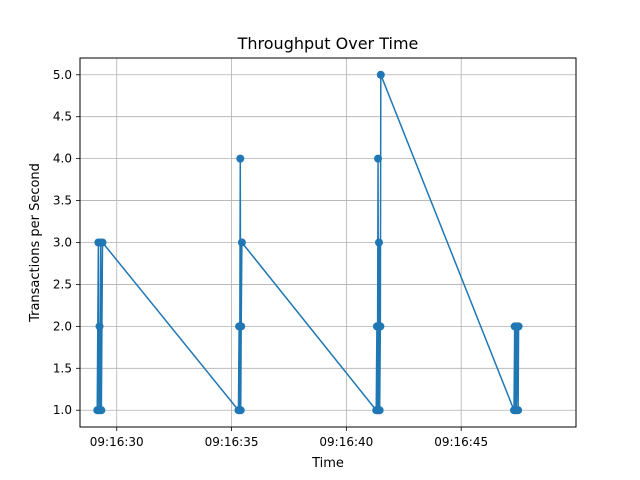 Image resolution: width=640 pixels, height=480 pixels. Describe the element at coordinates (62, 326) in the screenshot. I see `y-tick-label-2: 2.0` at that location.